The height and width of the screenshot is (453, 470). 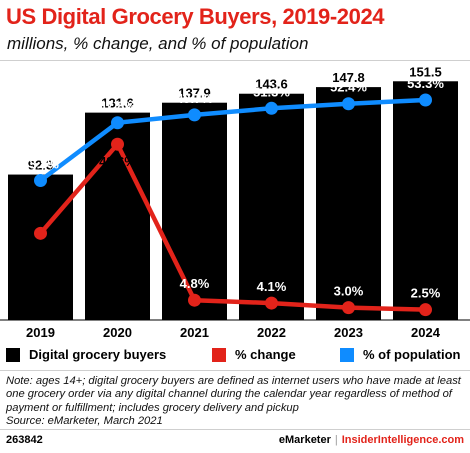 I want to click on change-label-2023: 3.0%, so click(x=349, y=291).